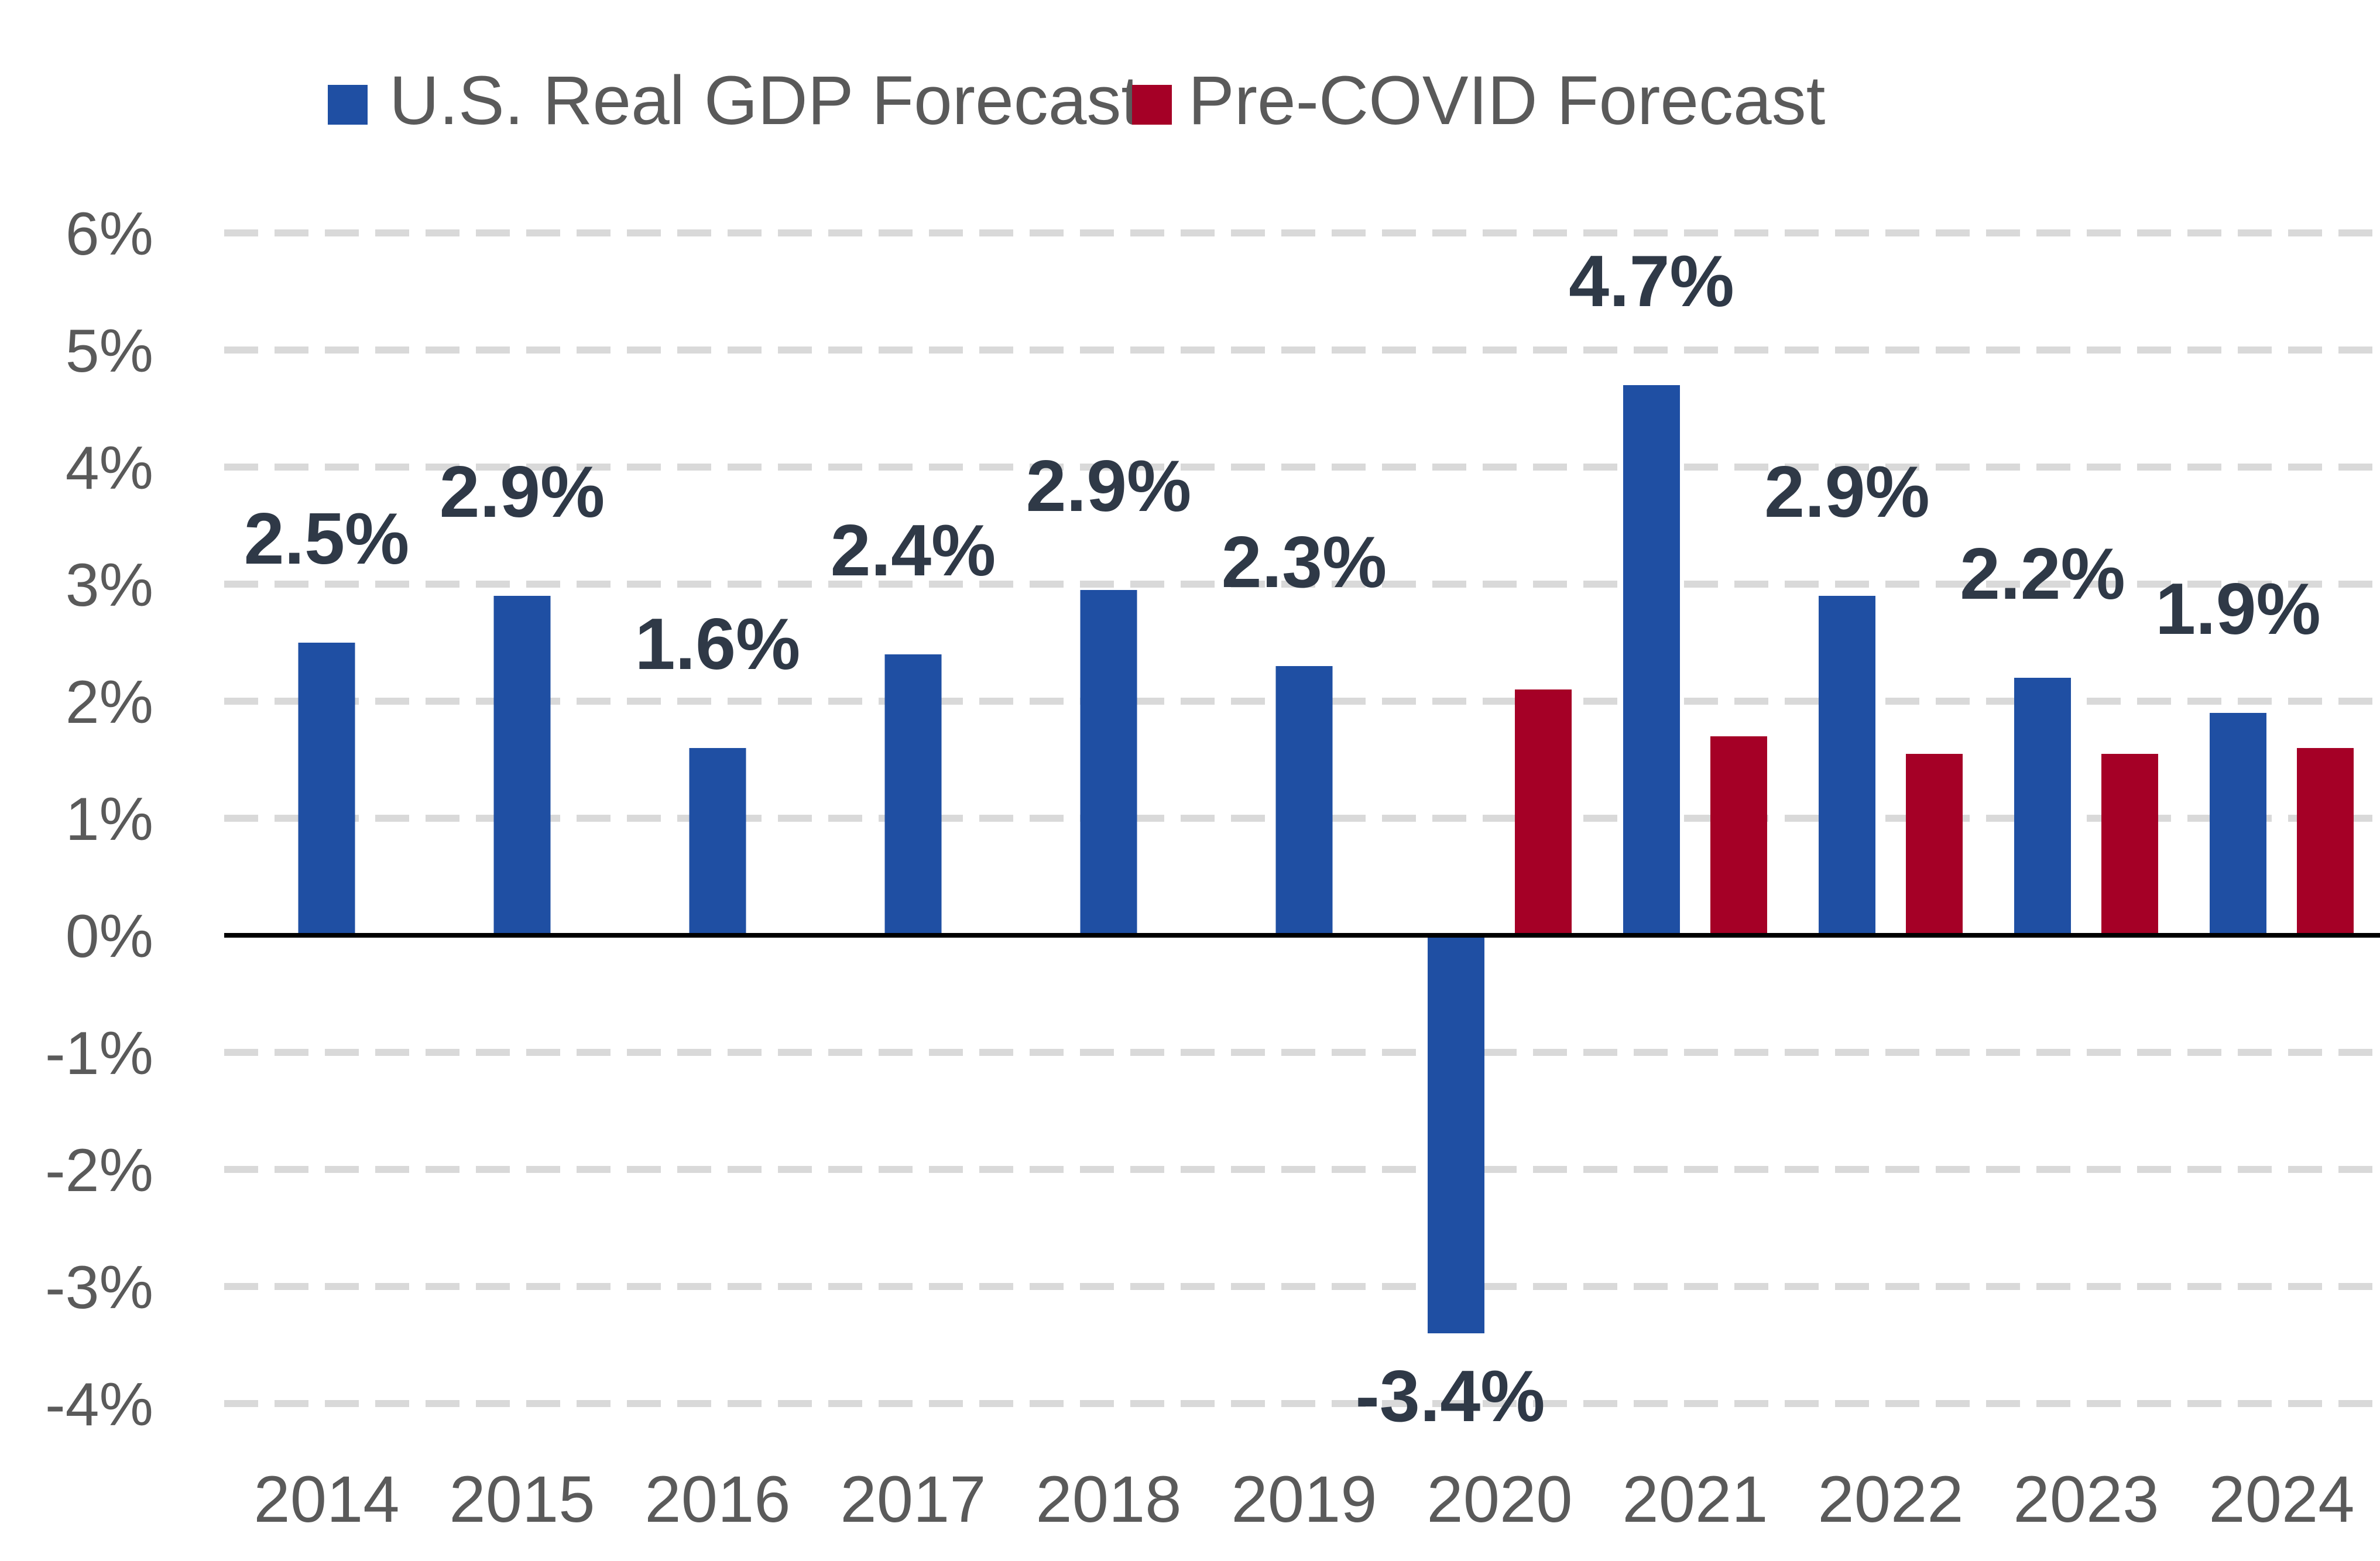  What do you see at coordinates (1695, 1500) in the screenshot?
I see `x-tick-label-2021: 2021` at bounding box center [1695, 1500].